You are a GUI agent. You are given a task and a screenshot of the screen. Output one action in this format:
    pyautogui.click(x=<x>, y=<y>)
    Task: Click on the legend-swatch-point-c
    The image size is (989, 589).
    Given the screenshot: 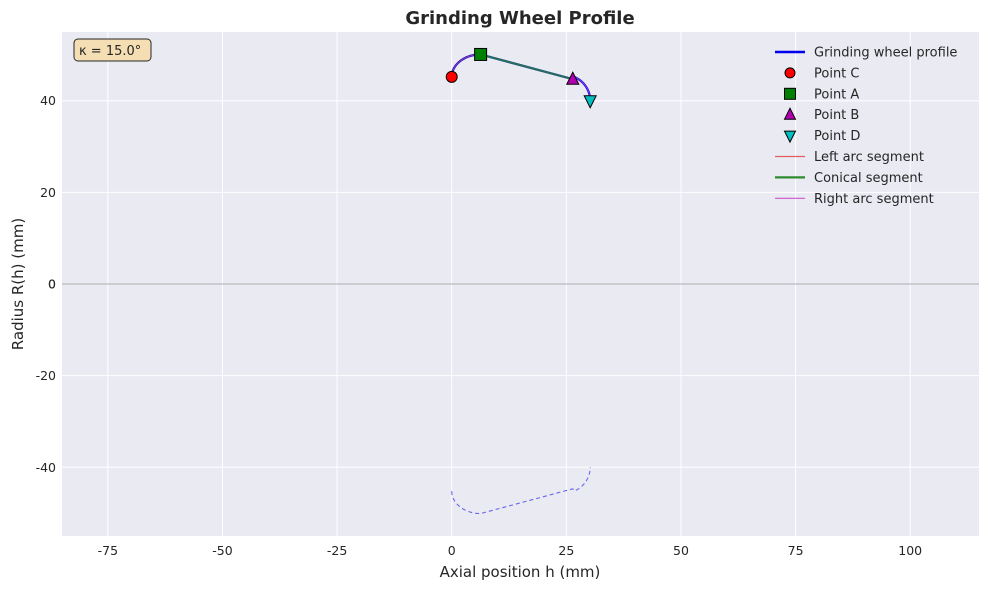 What is the action you would take?
    pyautogui.click(x=790, y=73)
    